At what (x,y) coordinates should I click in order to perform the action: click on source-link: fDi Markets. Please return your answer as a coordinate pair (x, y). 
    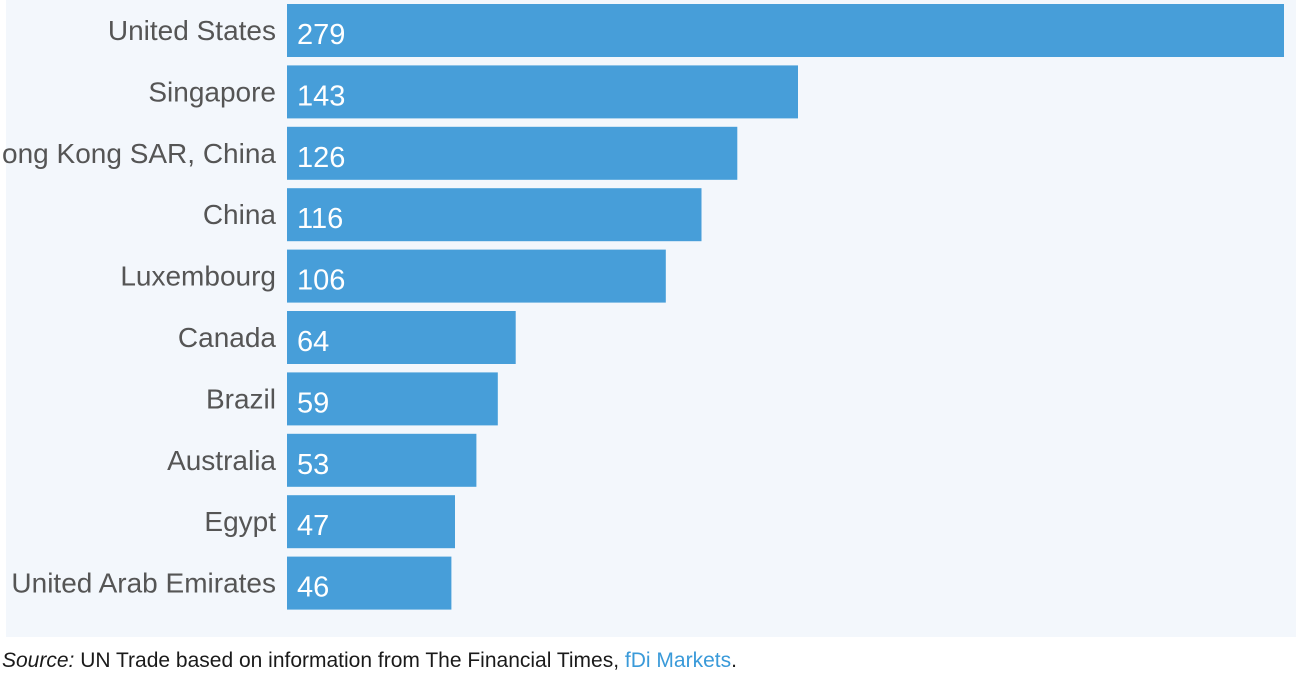
    Looking at the image, I should click on (678, 660).